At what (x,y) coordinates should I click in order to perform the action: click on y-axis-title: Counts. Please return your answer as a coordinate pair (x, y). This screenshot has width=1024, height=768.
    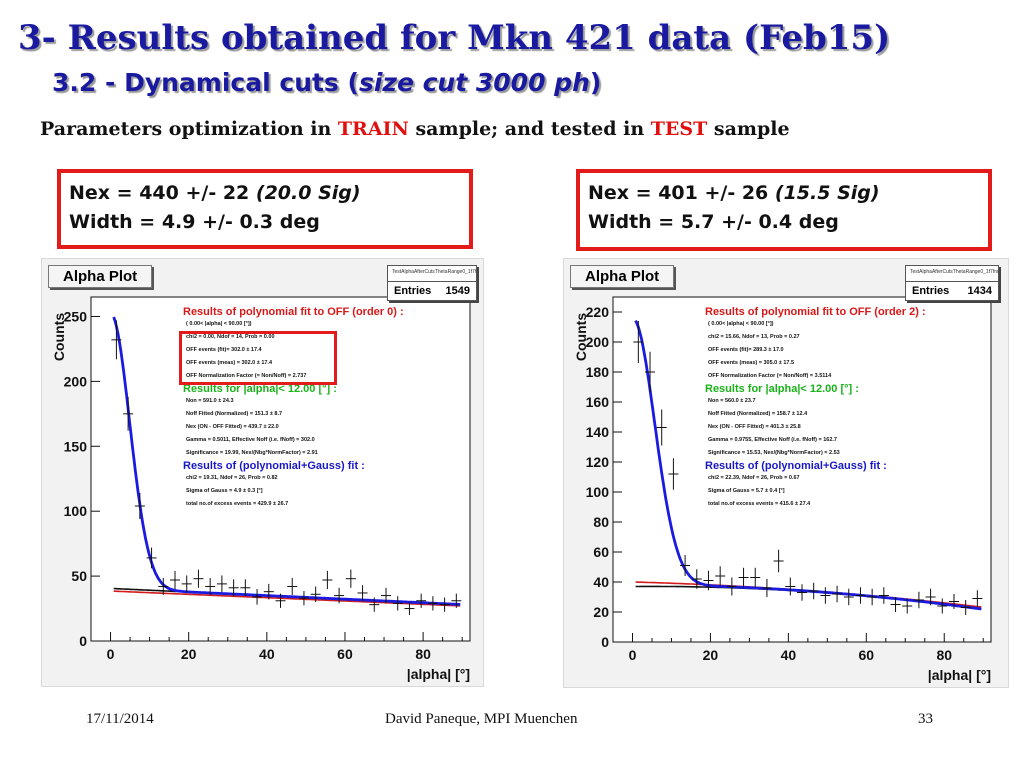
    Looking at the image, I should click on (581, 337).